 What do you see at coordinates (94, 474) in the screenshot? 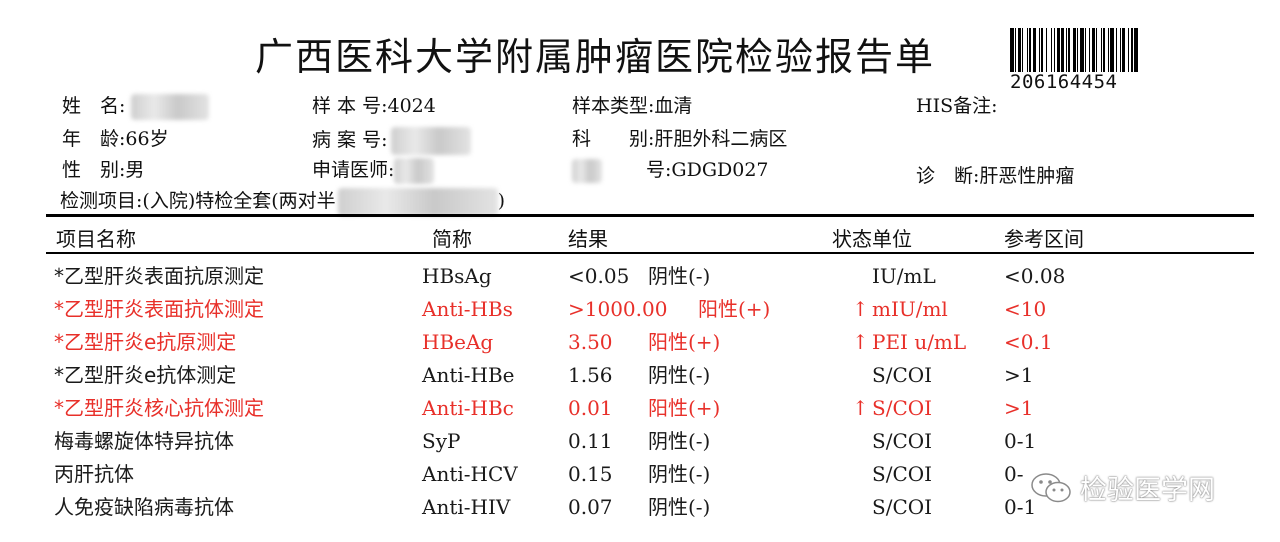
I see `test-name: 丙肝抗体` at bounding box center [94, 474].